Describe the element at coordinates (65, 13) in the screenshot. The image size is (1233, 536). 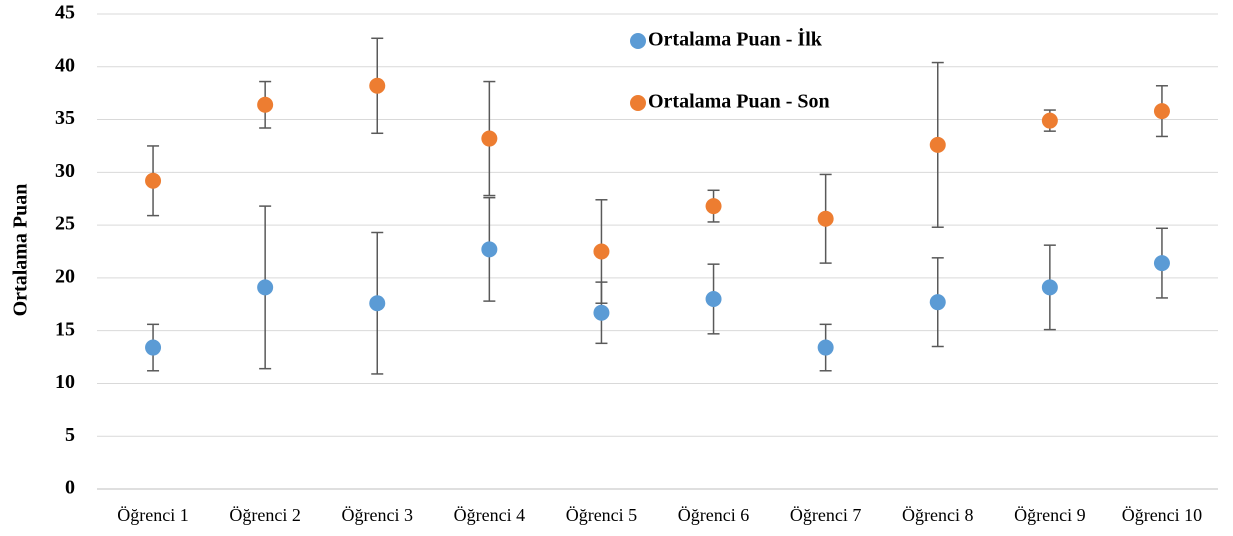
I see `y-tick-label: 45` at that location.